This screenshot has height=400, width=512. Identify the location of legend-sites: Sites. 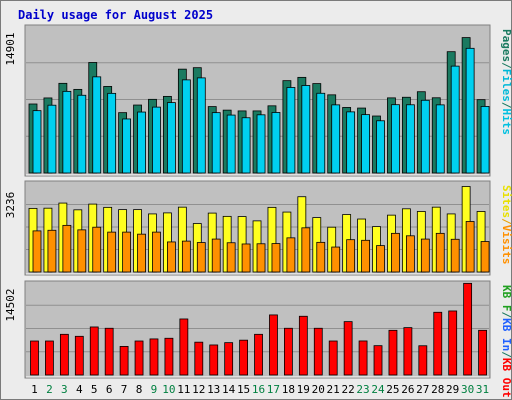
(506, 201).